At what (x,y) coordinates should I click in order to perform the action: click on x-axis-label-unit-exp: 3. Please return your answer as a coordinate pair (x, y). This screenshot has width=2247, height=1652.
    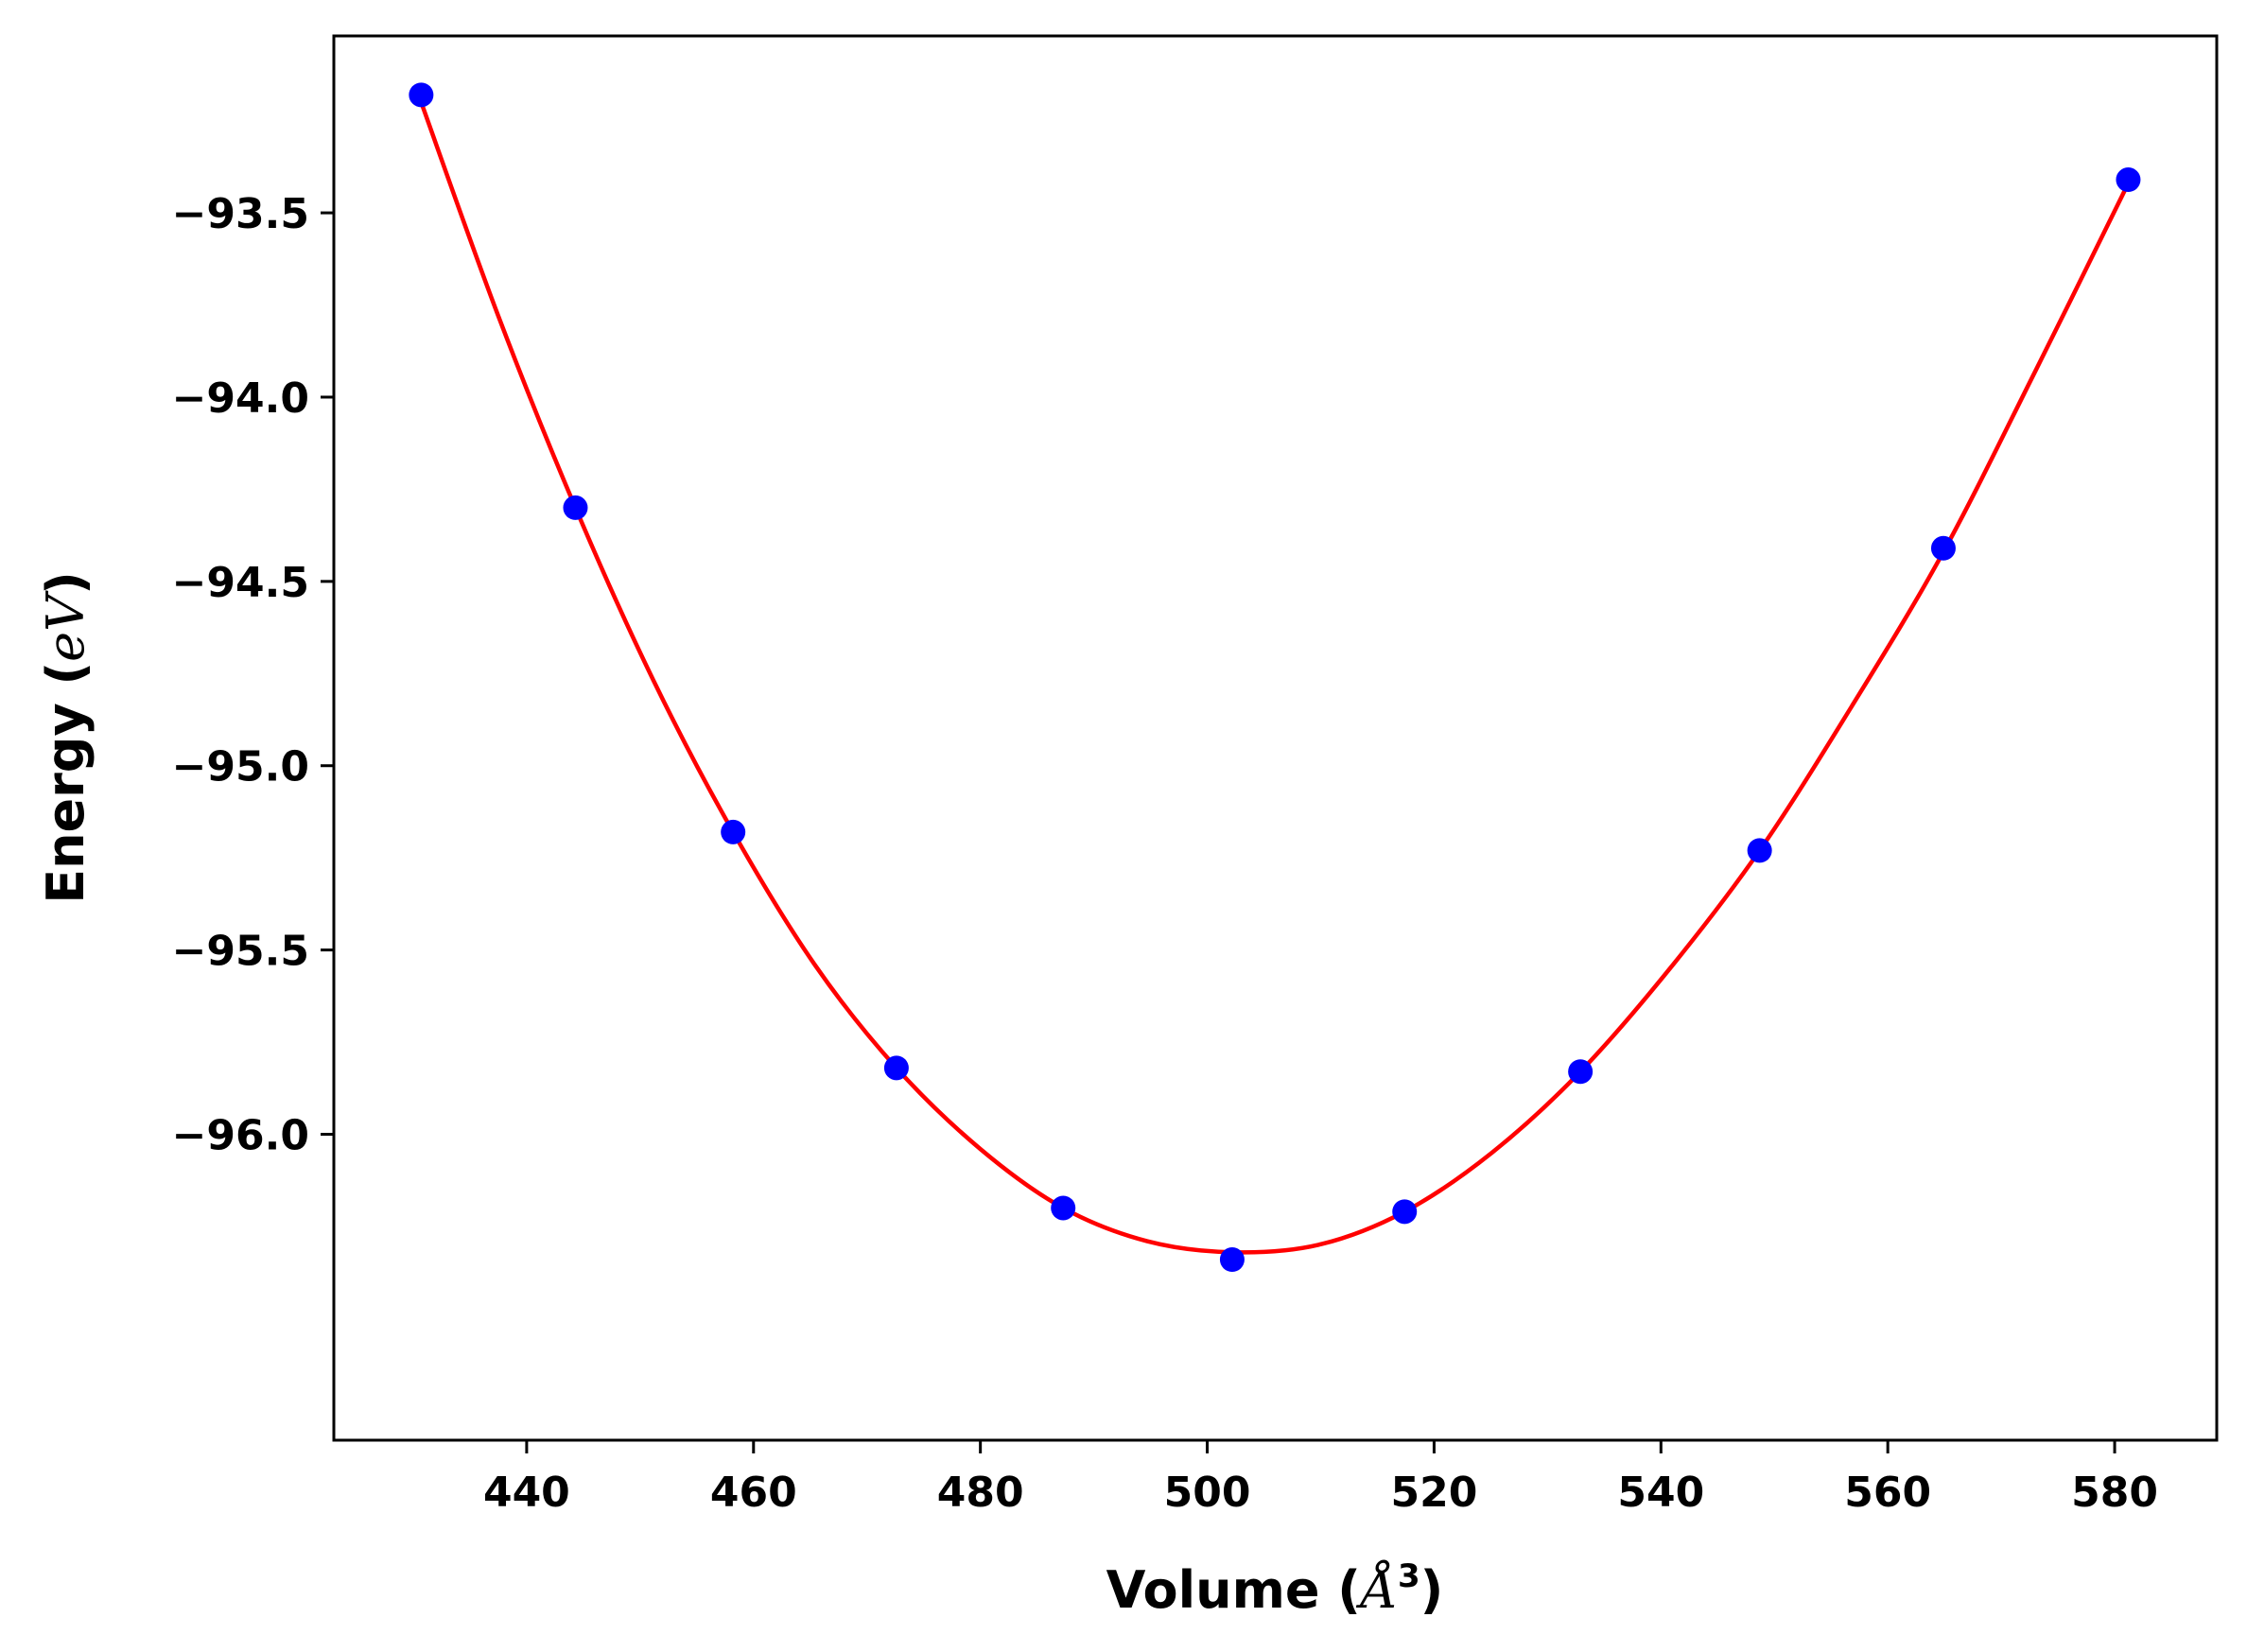
    Looking at the image, I should click on (1409, 1576).